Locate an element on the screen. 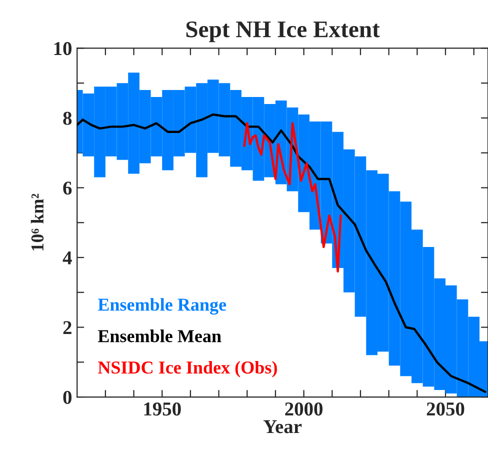 The image size is (488, 459). y-tick-label: 6 is located at coordinates (67, 188).